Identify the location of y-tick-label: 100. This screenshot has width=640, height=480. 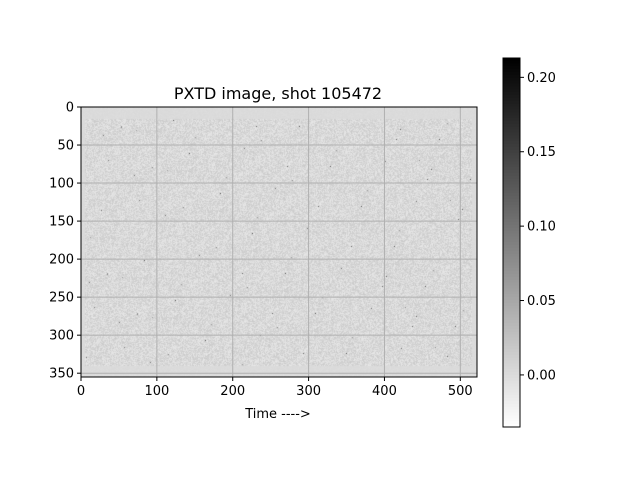
(61, 184).